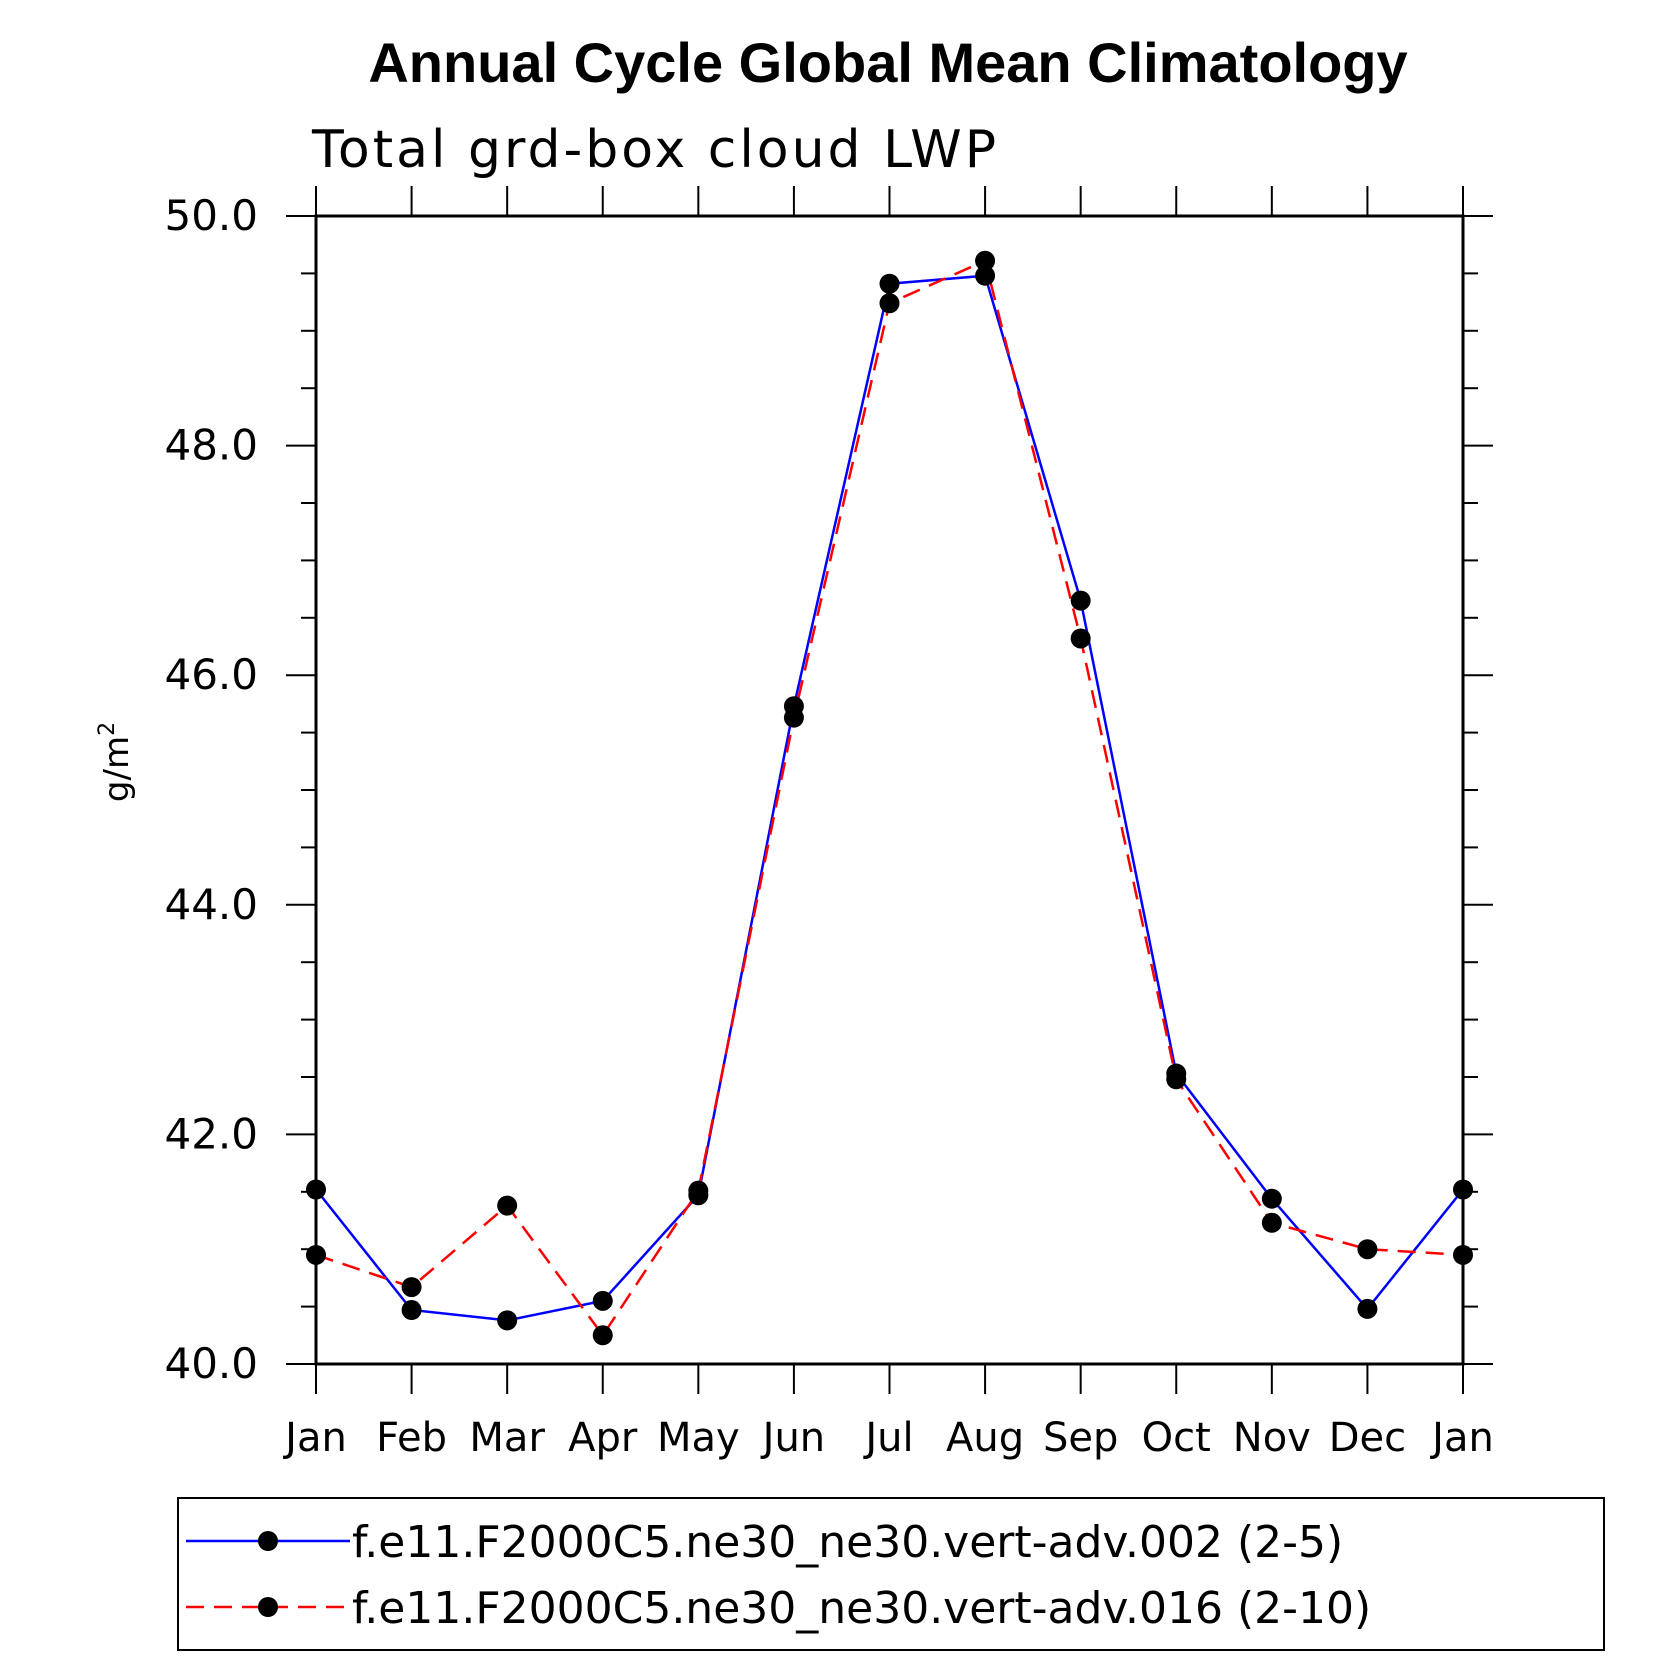 This screenshot has height=1669, width=1669. What do you see at coordinates (211, 789) in the screenshot?
I see `y-tick-labels: 40.0 42.0 44.0 46.0 48.0 50.0` at bounding box center [211, 789].